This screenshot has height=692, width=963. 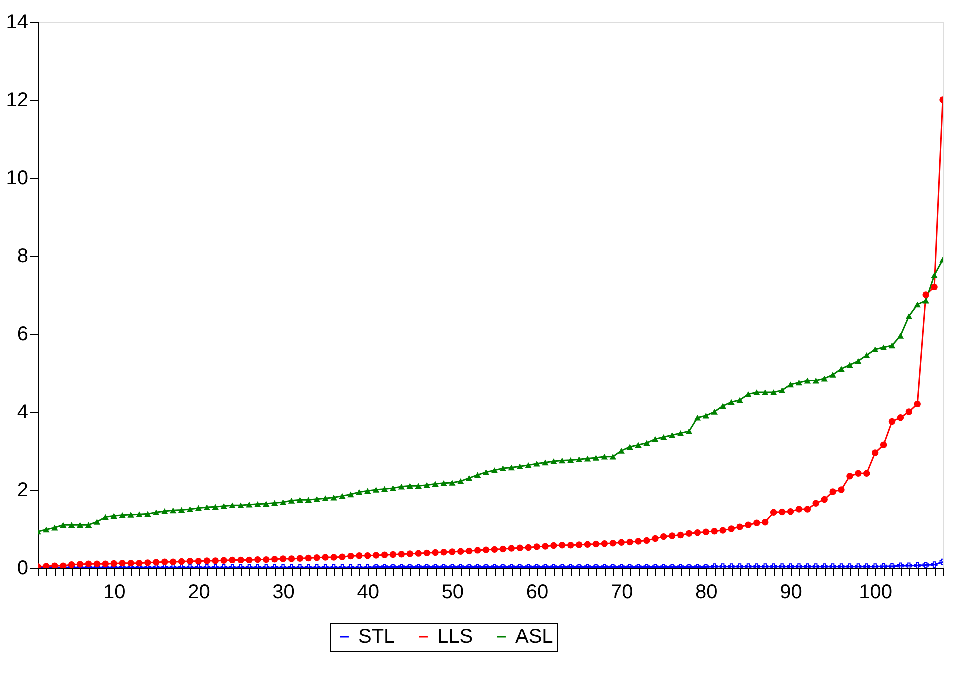 I want to click on x-tick-label: 10, so click(x=114, y=593).